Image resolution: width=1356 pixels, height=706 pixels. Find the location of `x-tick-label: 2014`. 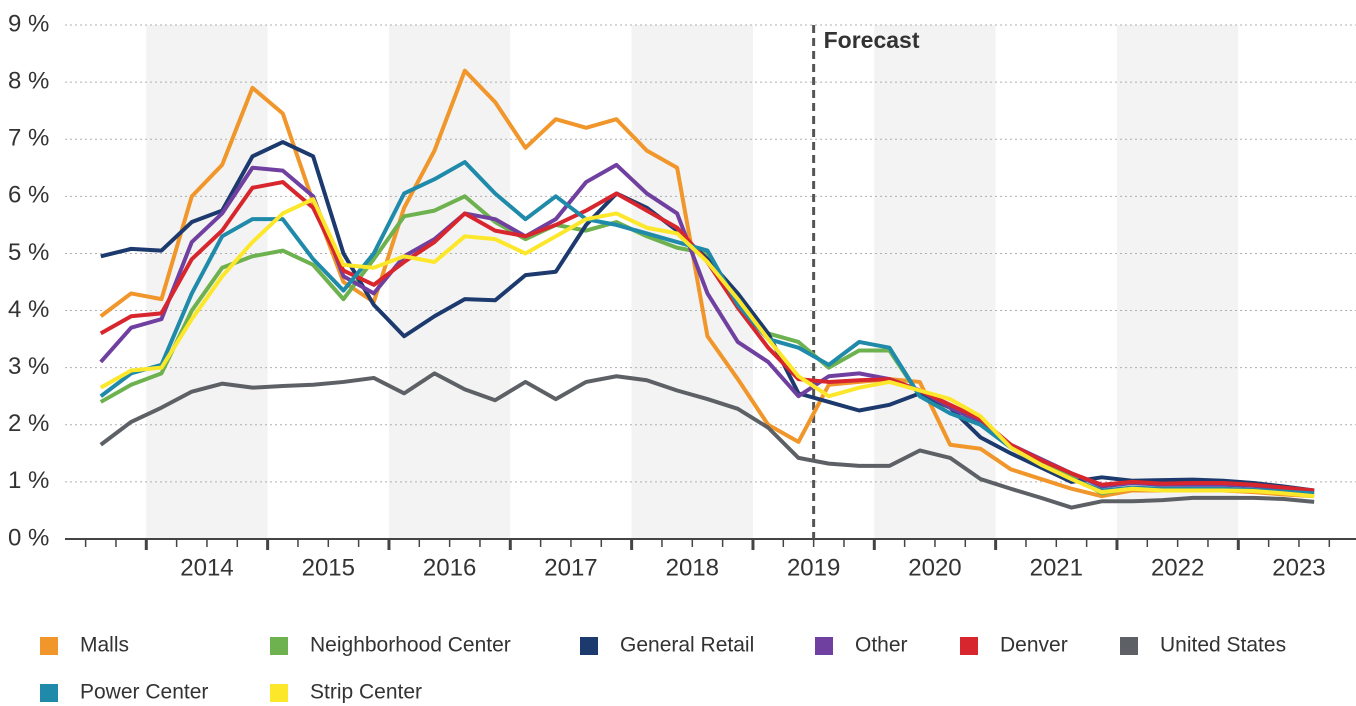

x-tick-label: 2014 is located at coordinates (206, 567).